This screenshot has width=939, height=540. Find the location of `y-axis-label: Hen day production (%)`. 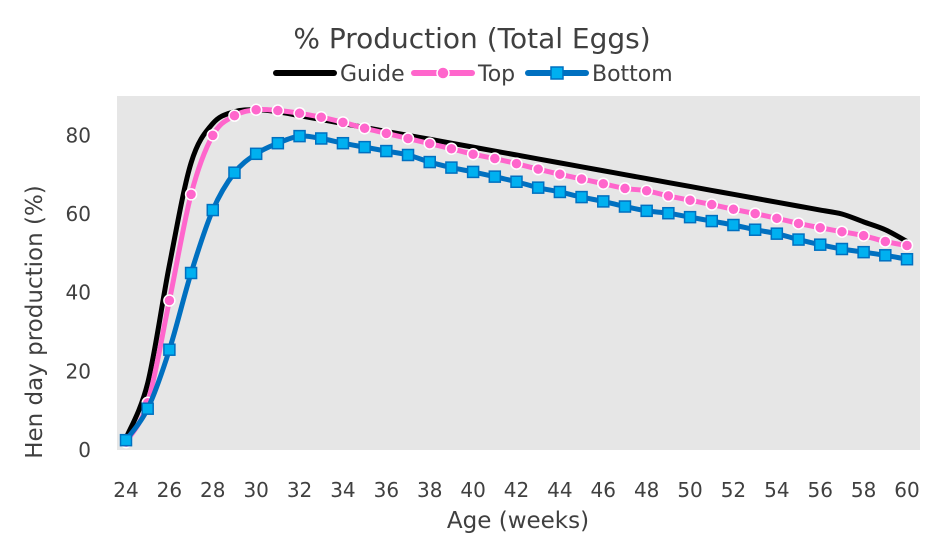

y-axis-label: Hen day production (%) is located at coordinates (35, 322).